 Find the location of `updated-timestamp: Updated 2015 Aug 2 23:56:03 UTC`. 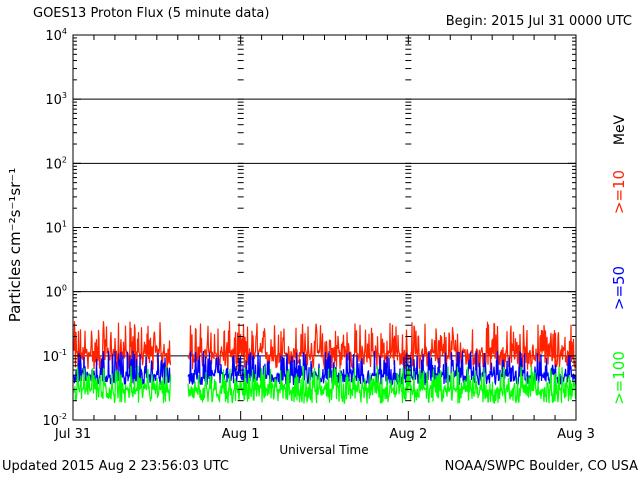

updated-timestamp: Updated 2015 Aug 2 23:56:03 UTC is located at coordinates (115, 466).